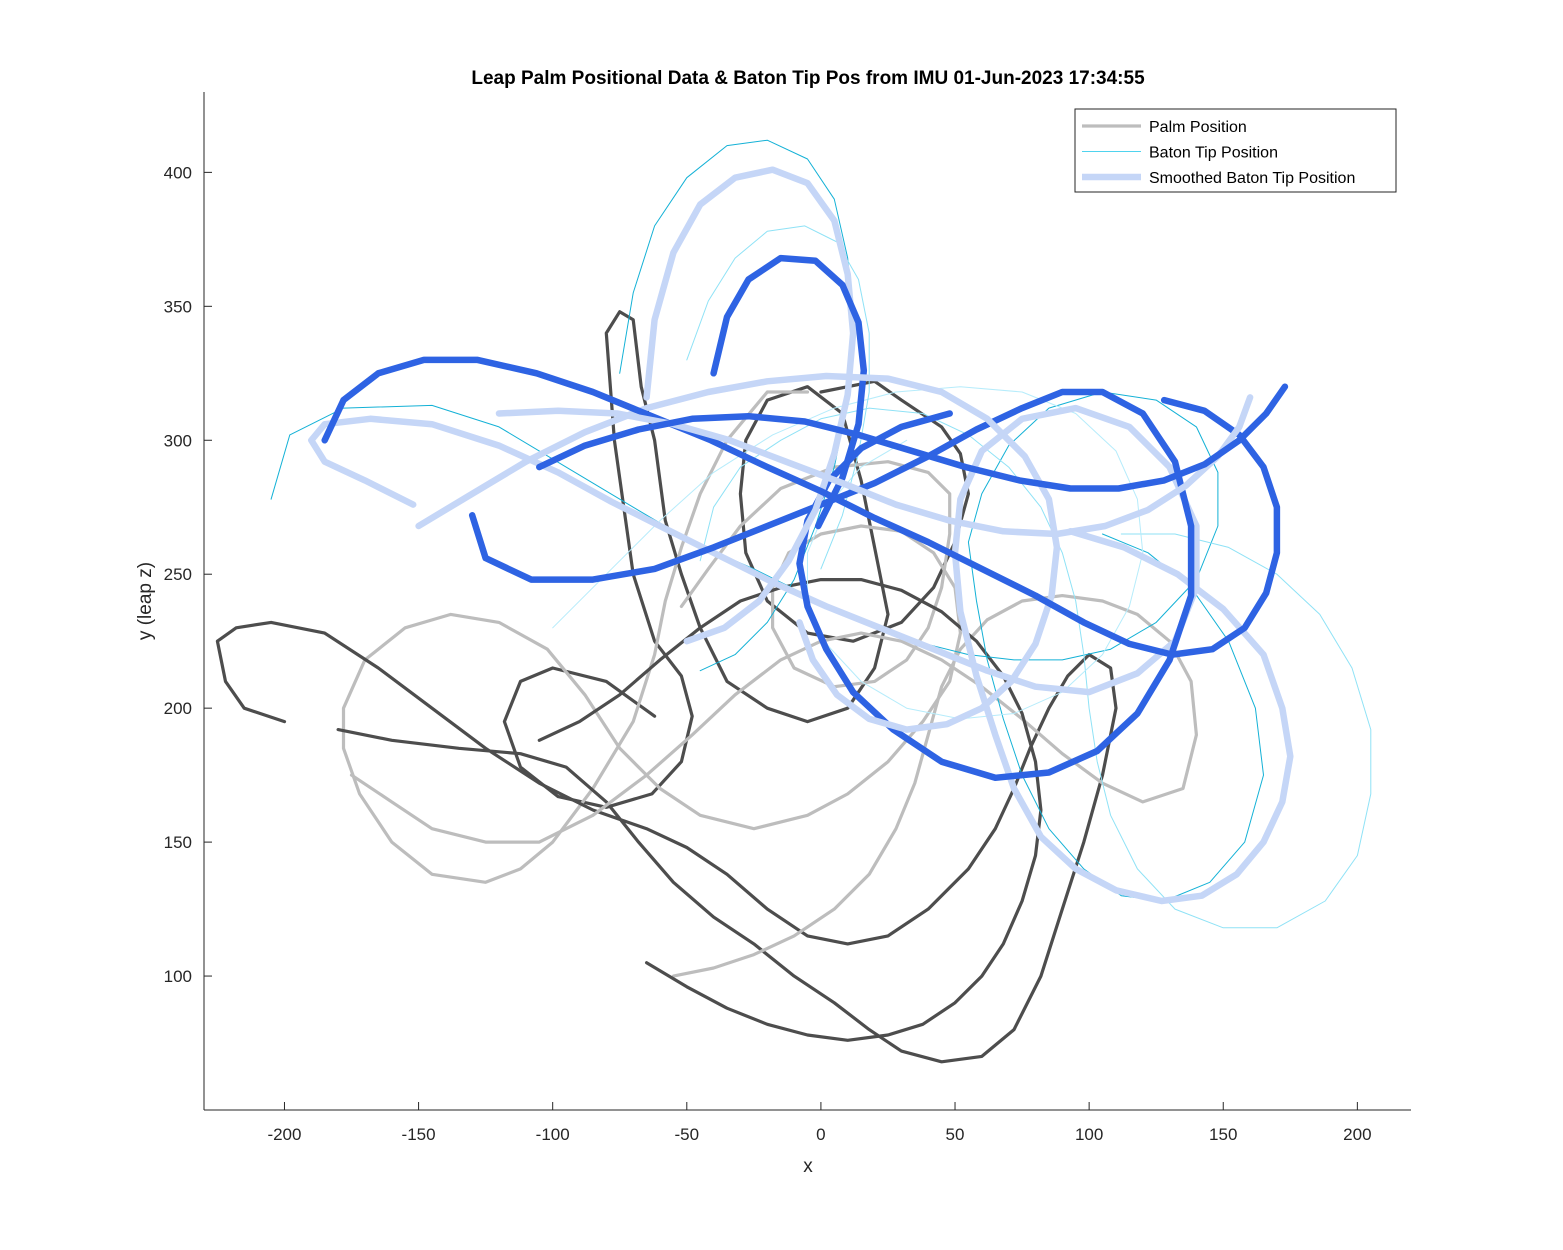 This screenshot has height=1250, width=1563. Describe the element at coordinates (820, 1134) in the screenshot. I see `x-tick-label: 0` at that location.